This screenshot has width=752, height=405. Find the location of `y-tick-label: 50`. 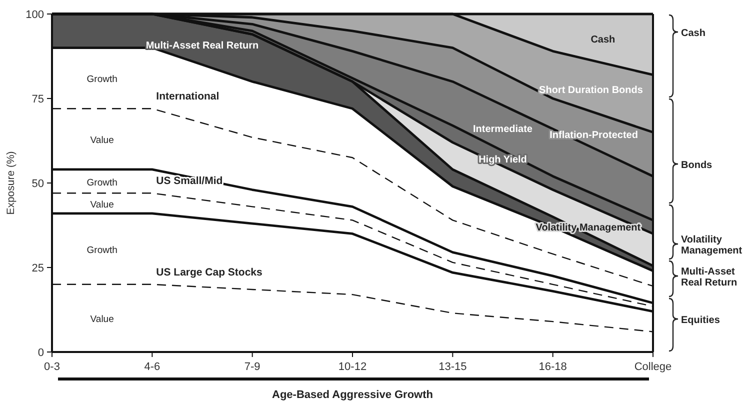

y-tick-label: 50 is located at coordinates (38, 184).